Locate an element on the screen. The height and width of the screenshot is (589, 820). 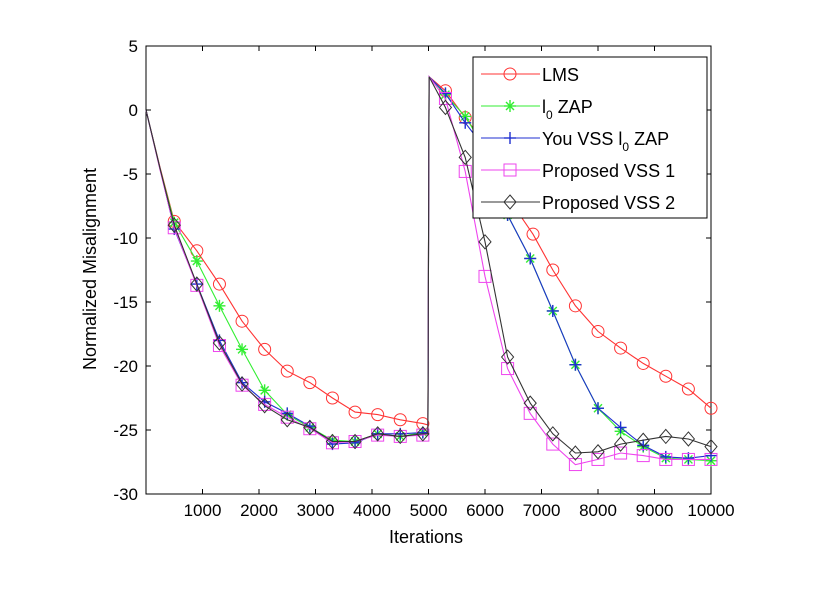
x-tick-label: 4000 is located at coordinates (372, 510).